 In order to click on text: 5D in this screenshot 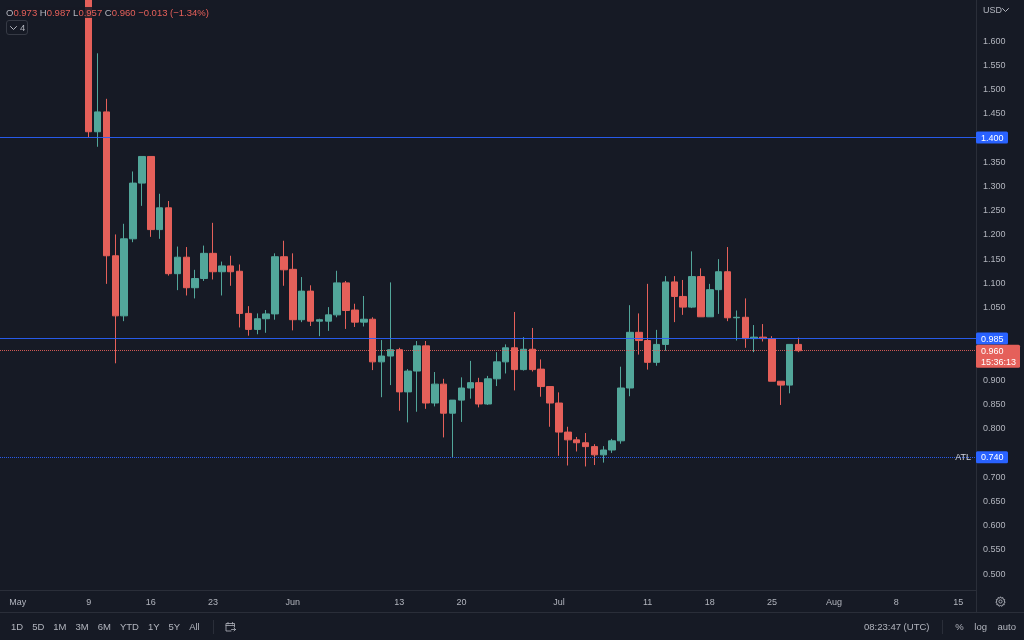, I will do `click(38, 626)`.